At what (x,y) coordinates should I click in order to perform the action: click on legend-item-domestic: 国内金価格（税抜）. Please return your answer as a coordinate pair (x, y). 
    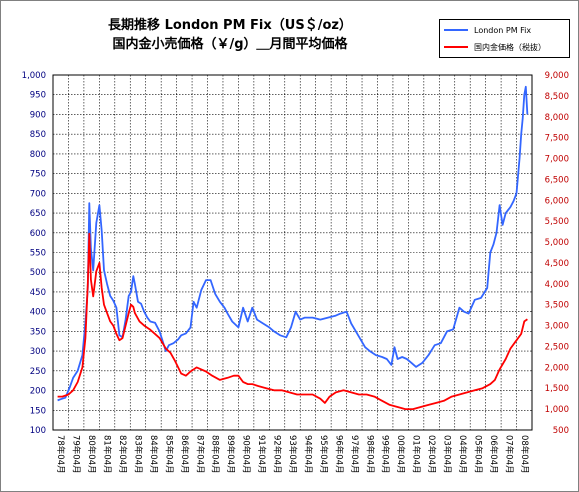
    Looking at the image, I should click on (495, 47).